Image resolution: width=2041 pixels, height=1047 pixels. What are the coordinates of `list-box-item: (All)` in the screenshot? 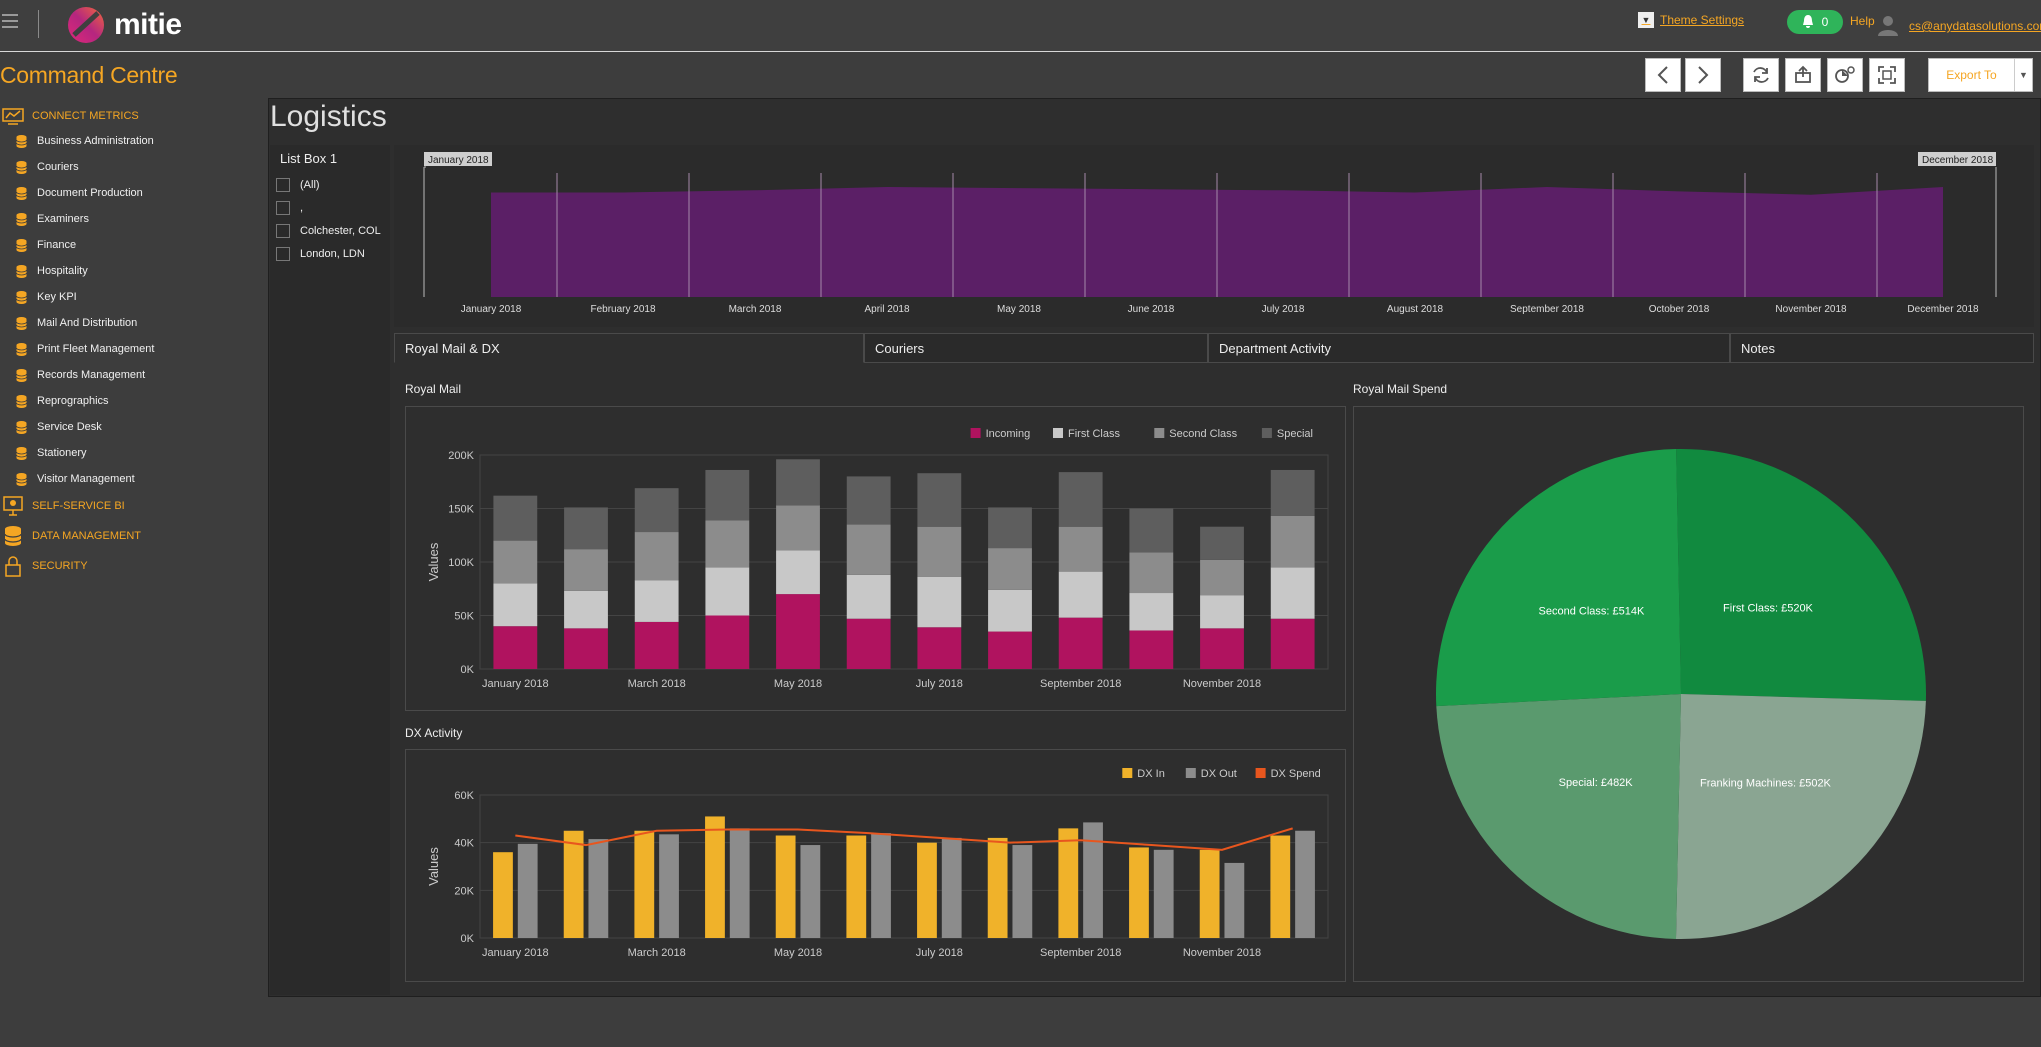 It's located at (298, 185).